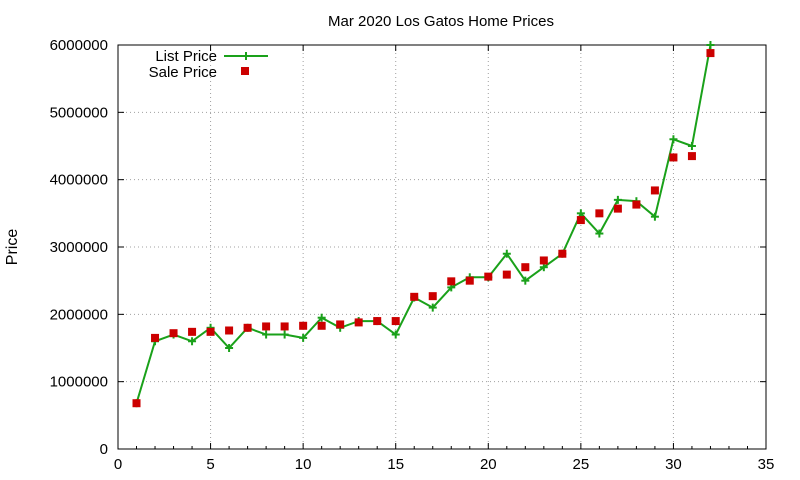  What do you see at coordinates (118, 464) in the screenshot?
I see `x-tick-label: 0` at bounding box center [118, 464].